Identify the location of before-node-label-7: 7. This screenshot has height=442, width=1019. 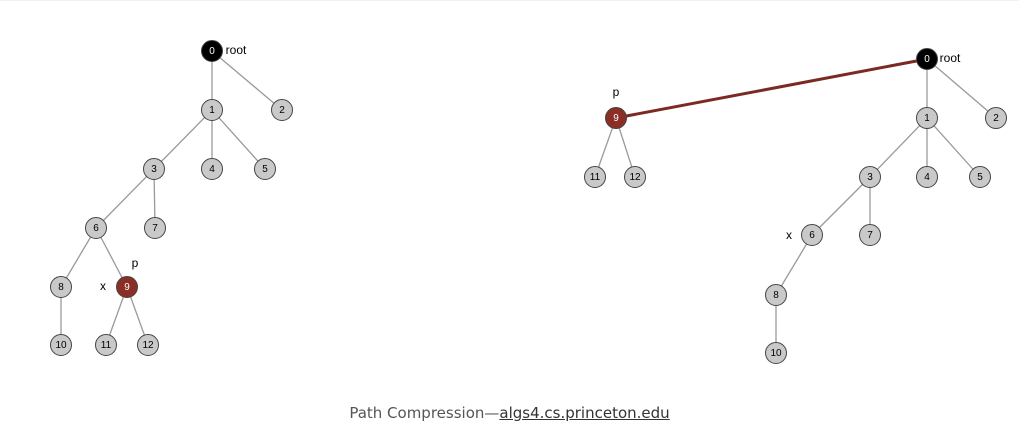
(155, 228).